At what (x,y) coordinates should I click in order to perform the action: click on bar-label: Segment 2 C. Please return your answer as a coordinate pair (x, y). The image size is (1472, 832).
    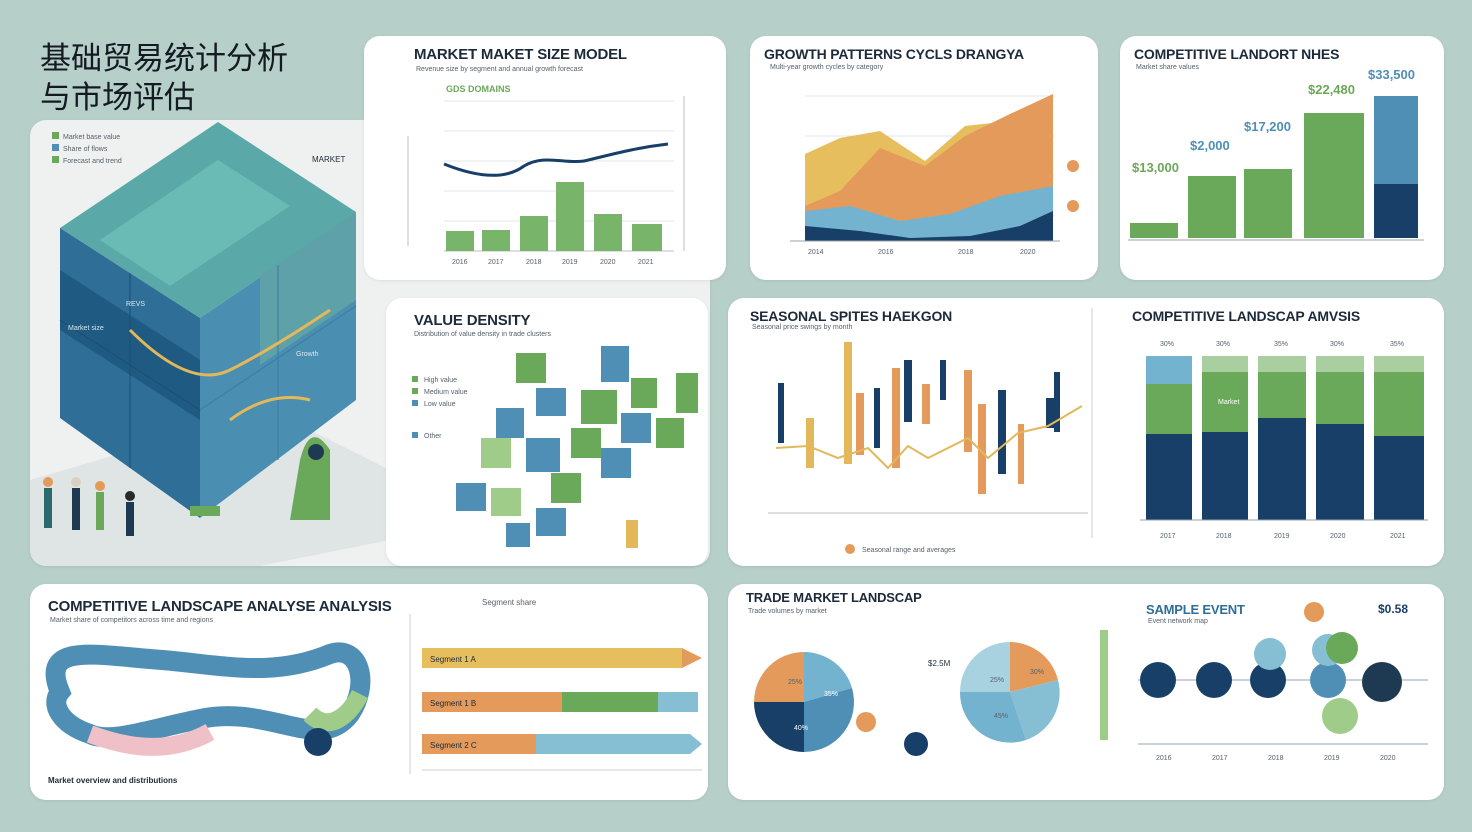
    Looking at the image, I should click on (453, 745).